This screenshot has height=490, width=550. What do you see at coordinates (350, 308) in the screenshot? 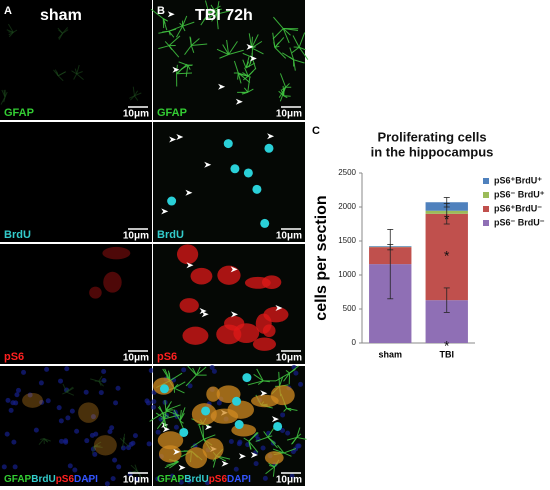
I see `y-tick-label: 500` at bounding box center [350, 308].